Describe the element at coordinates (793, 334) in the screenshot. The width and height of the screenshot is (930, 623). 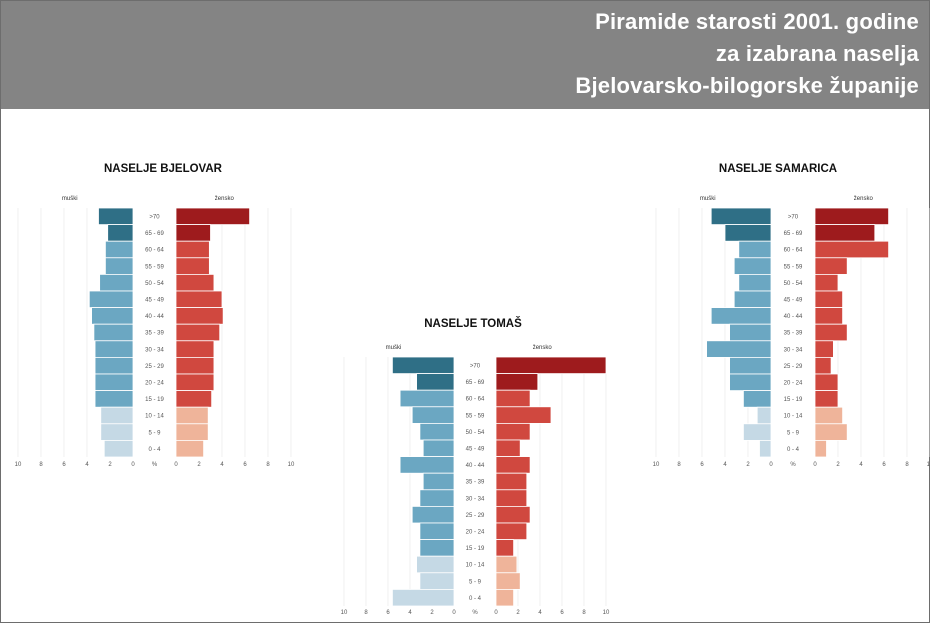
I see `age-group-label: 35 - 39` at that location.